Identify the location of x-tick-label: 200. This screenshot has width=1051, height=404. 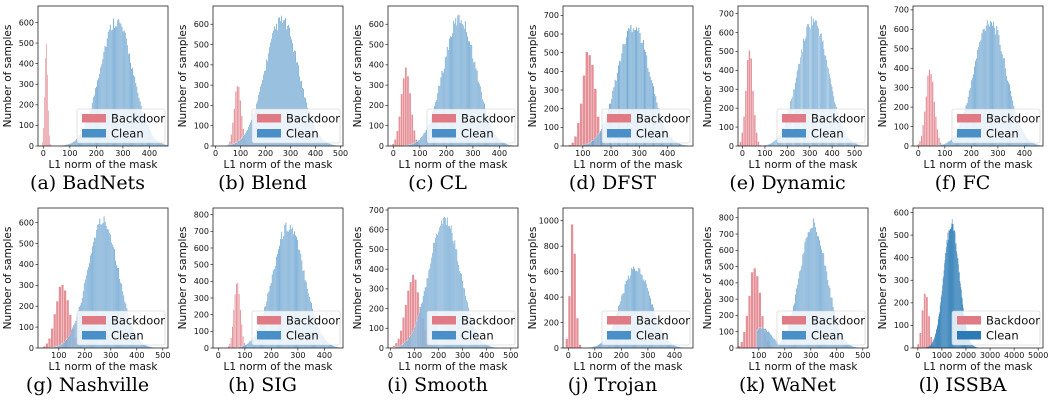
(84, 355).